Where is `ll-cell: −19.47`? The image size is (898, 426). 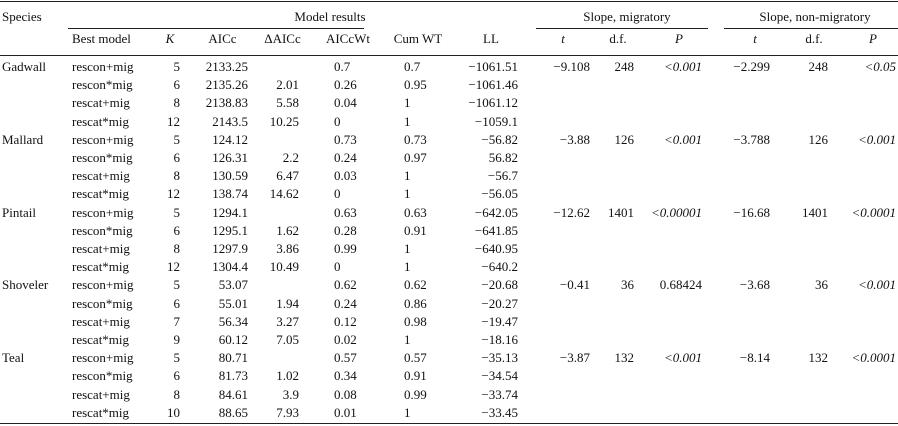 ll-cell: −19.47 is located at coordinates (499, 321).